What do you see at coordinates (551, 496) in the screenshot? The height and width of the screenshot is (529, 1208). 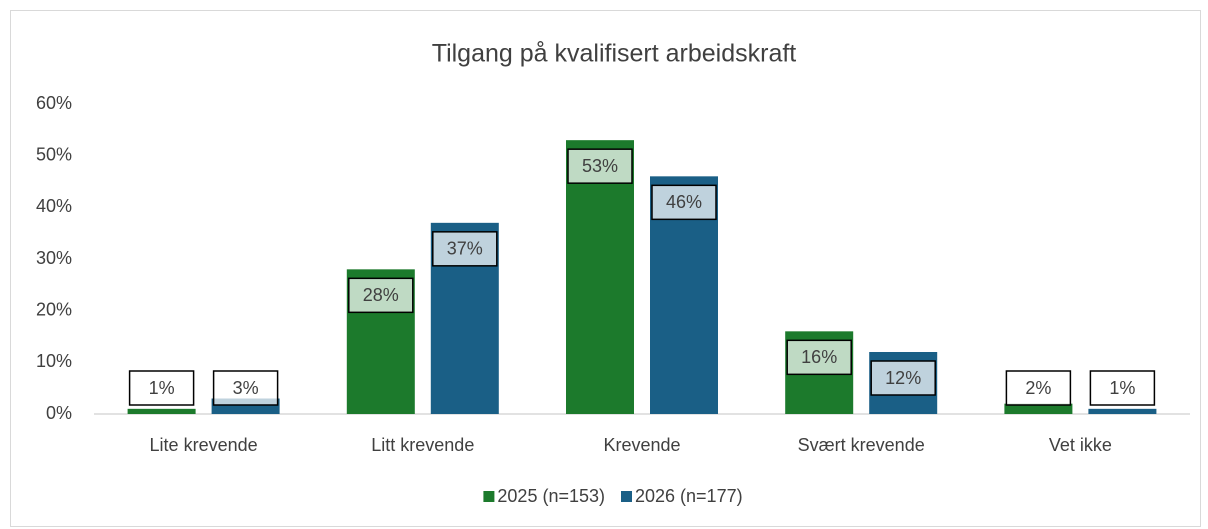 I see `legend-label: 2025 (n=153)` at bounding box center [551, 496].